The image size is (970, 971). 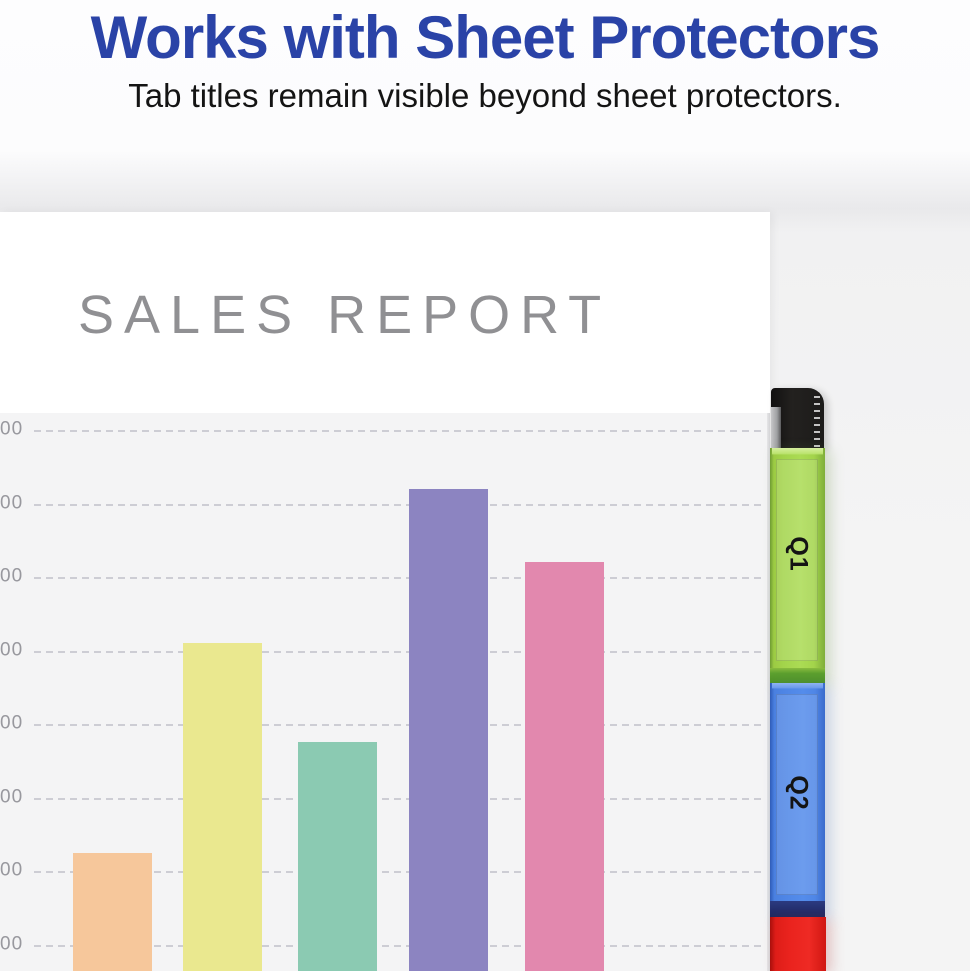 I want to click on spine-slot, so click(x=776, y=428).